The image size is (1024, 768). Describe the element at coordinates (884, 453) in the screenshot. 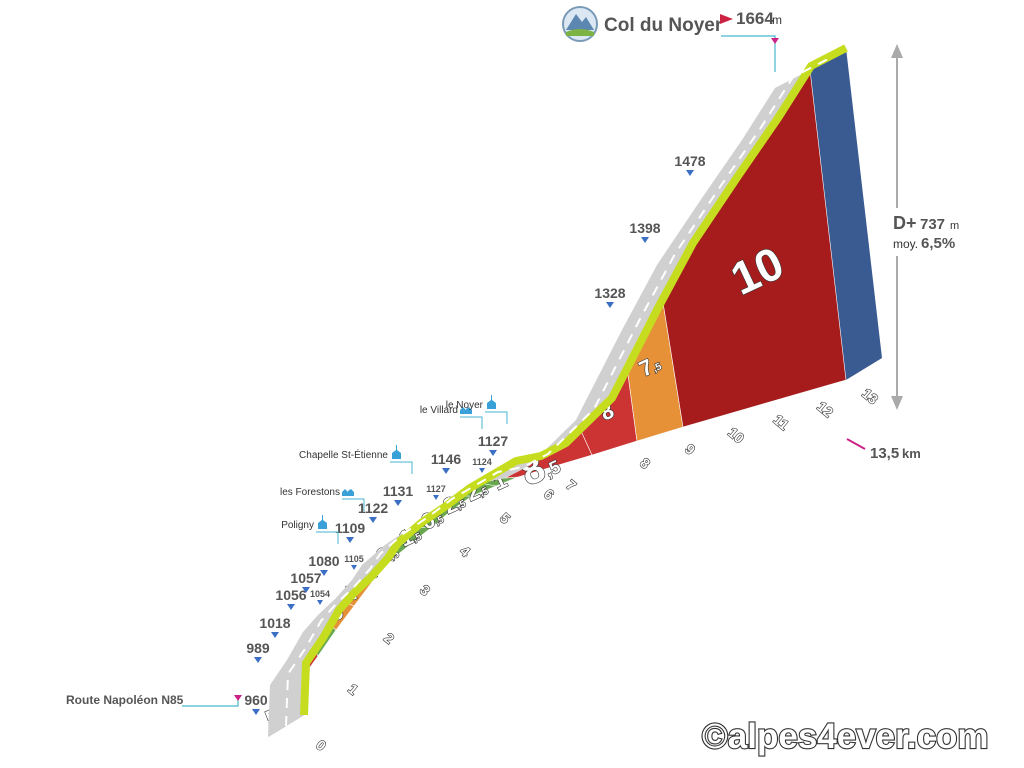

I see `total-distance: 13,5` at that location.